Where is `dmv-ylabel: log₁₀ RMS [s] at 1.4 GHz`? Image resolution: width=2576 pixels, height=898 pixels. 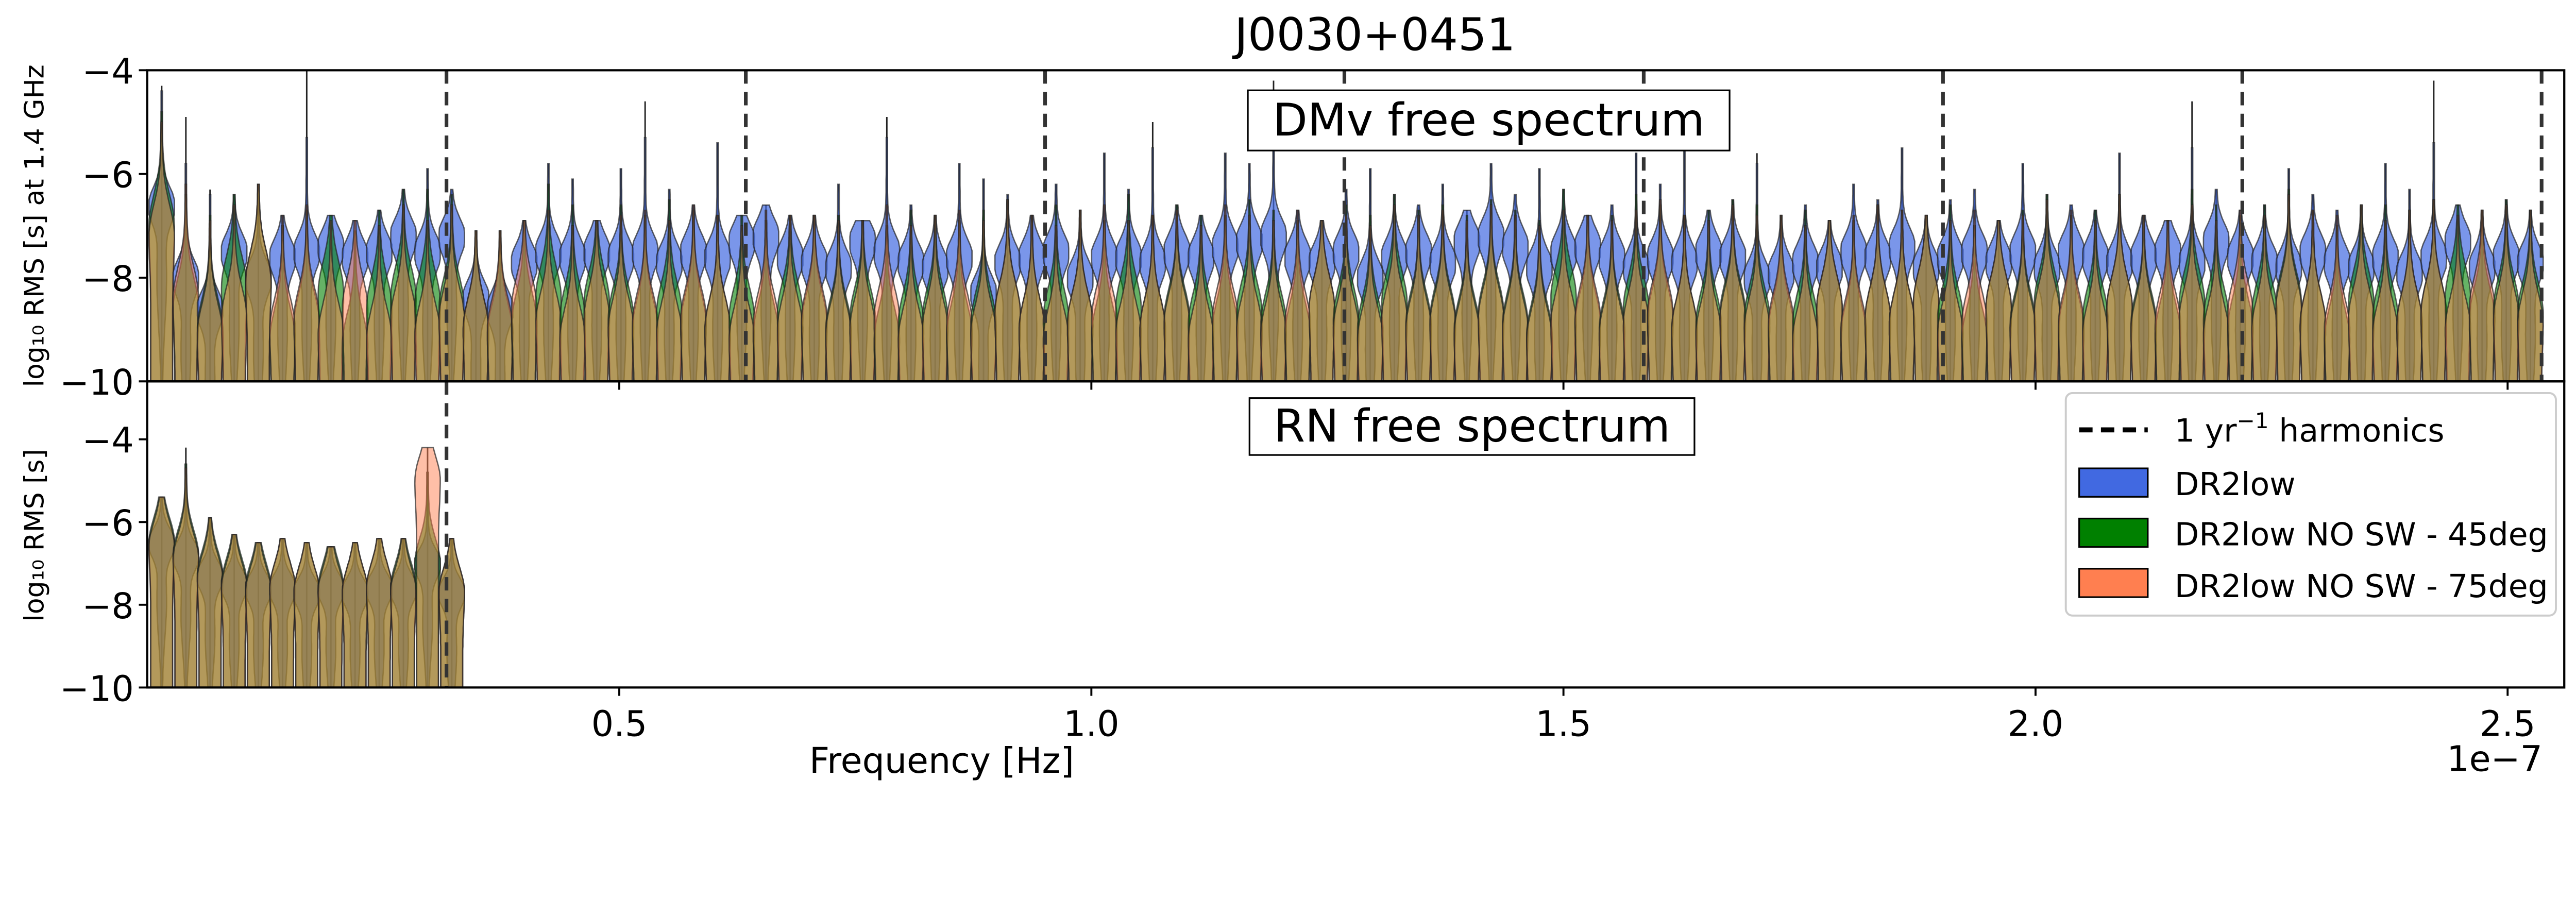 dmv-ylabel: log₁₀ RMS [s] at 1.4 GHz is located at coordinates (35, 225).